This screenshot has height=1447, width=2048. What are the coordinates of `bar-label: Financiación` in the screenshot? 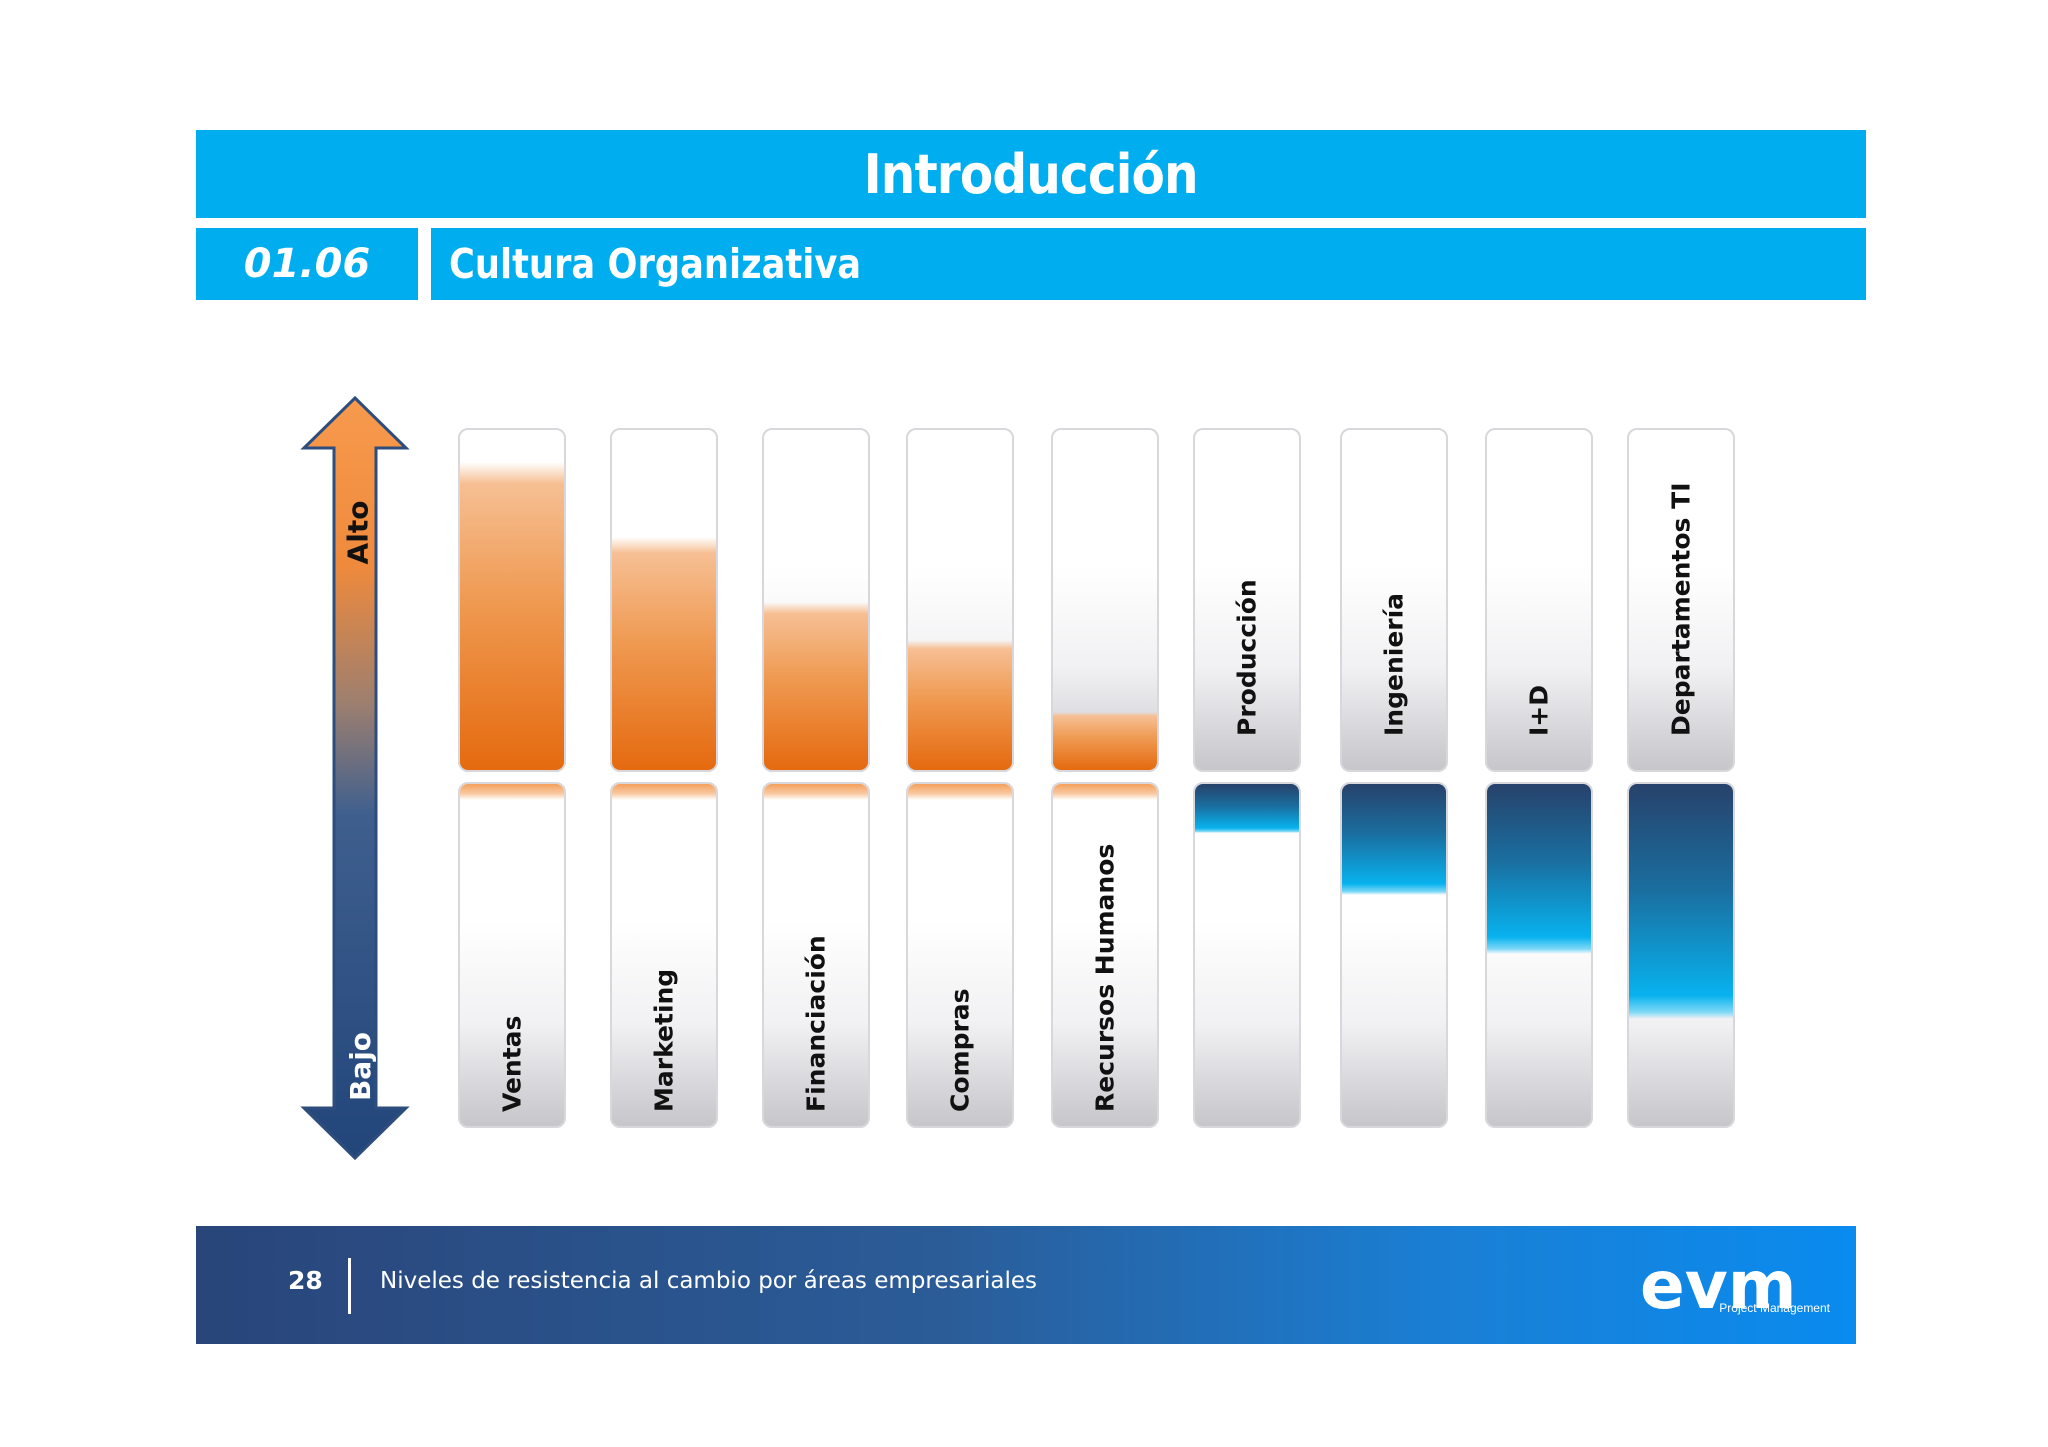 It's located at (816, 1023).